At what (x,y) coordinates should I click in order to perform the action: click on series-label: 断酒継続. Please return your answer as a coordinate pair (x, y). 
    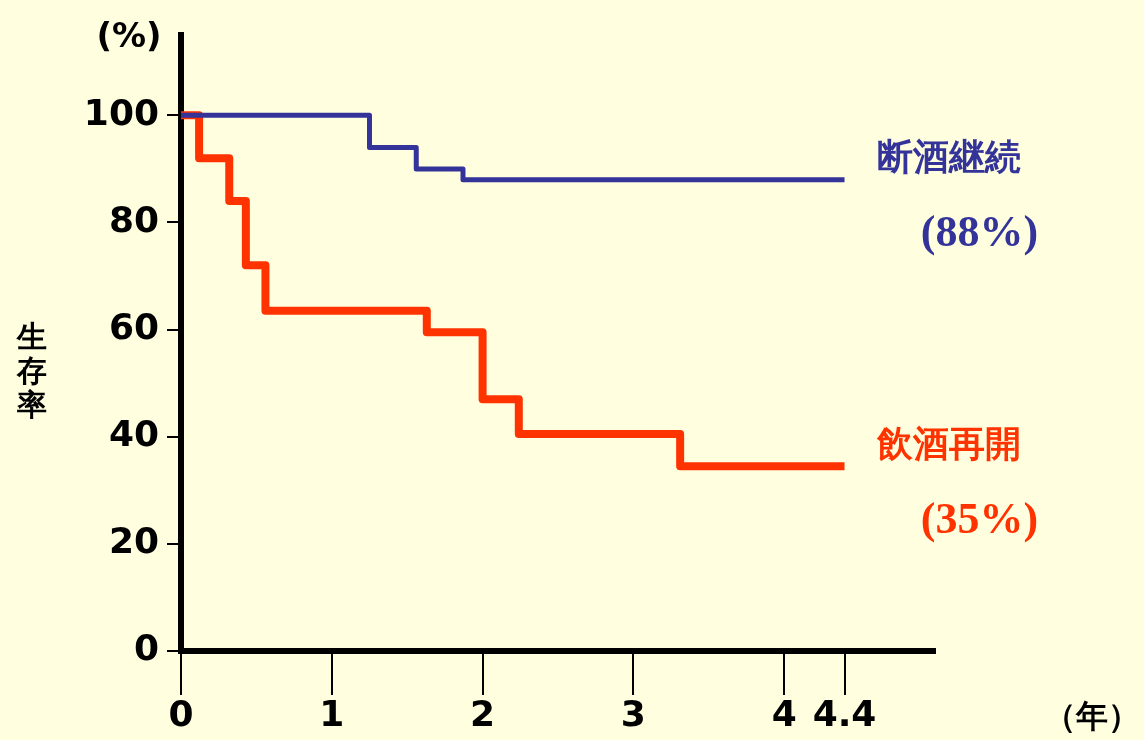
    Looking at the image, I should click on (948, 156).